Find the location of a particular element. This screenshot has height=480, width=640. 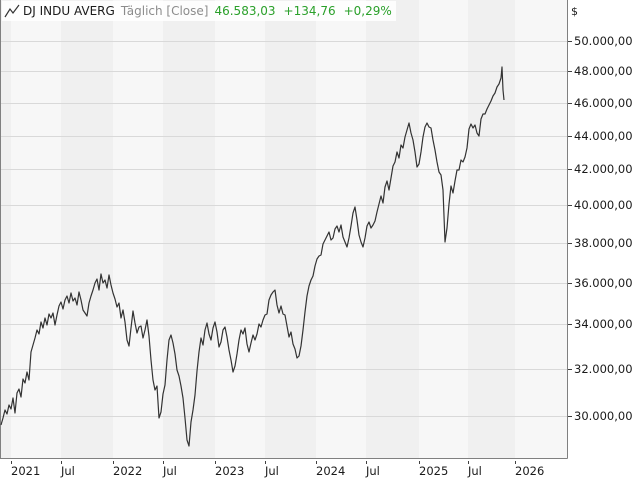

y-axis-label: 40.000,00 is located at coordinates (603, 205).